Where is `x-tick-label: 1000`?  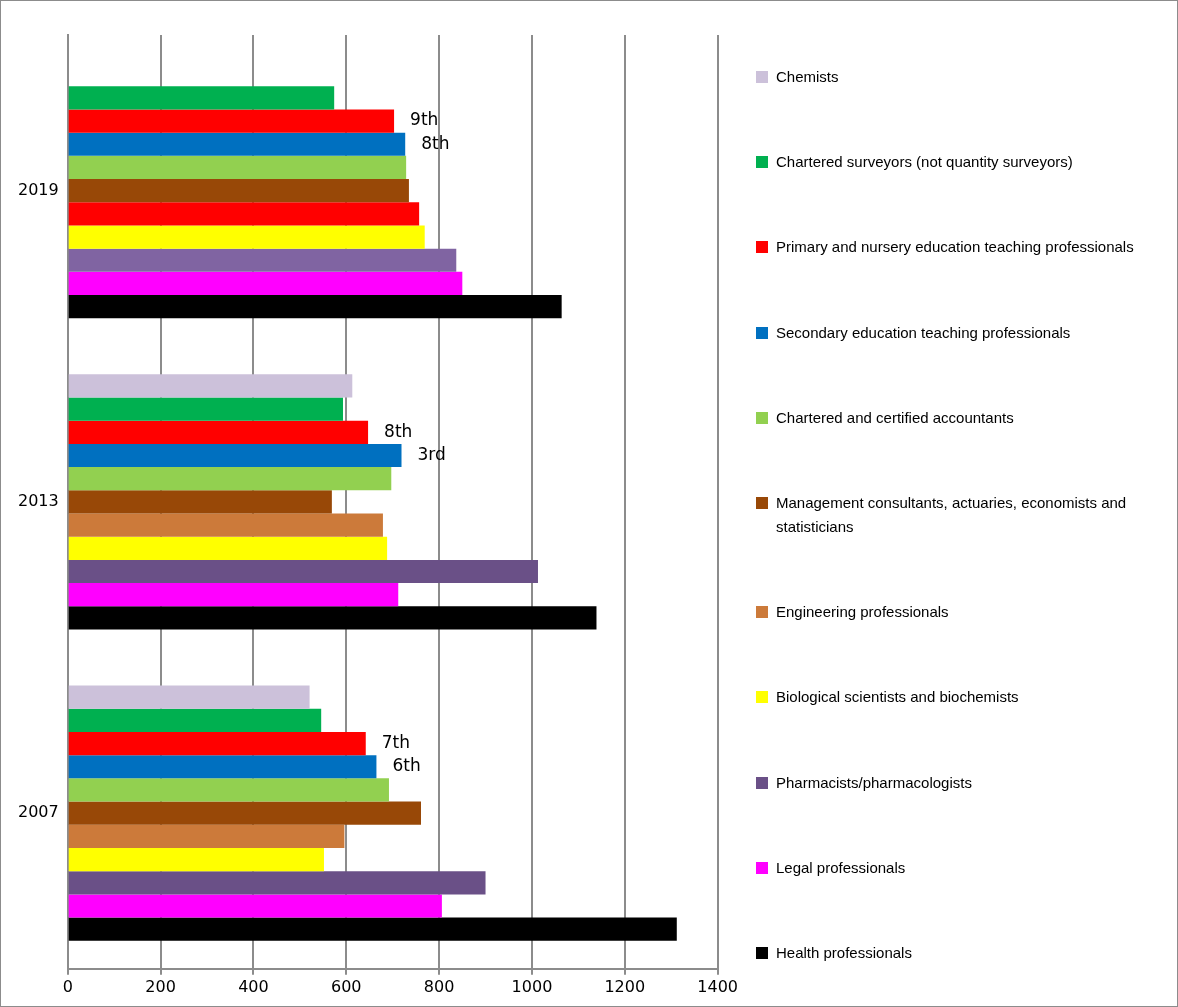 x-tick-label: 1000 is located at coordinates (532, 986).